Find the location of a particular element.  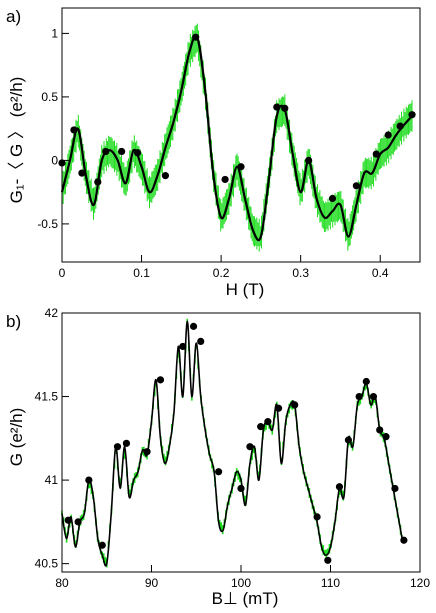

panel-a-x-ticks: 0 0.1 0.2 0.3 0.4 is located at coordinates (224, 267).